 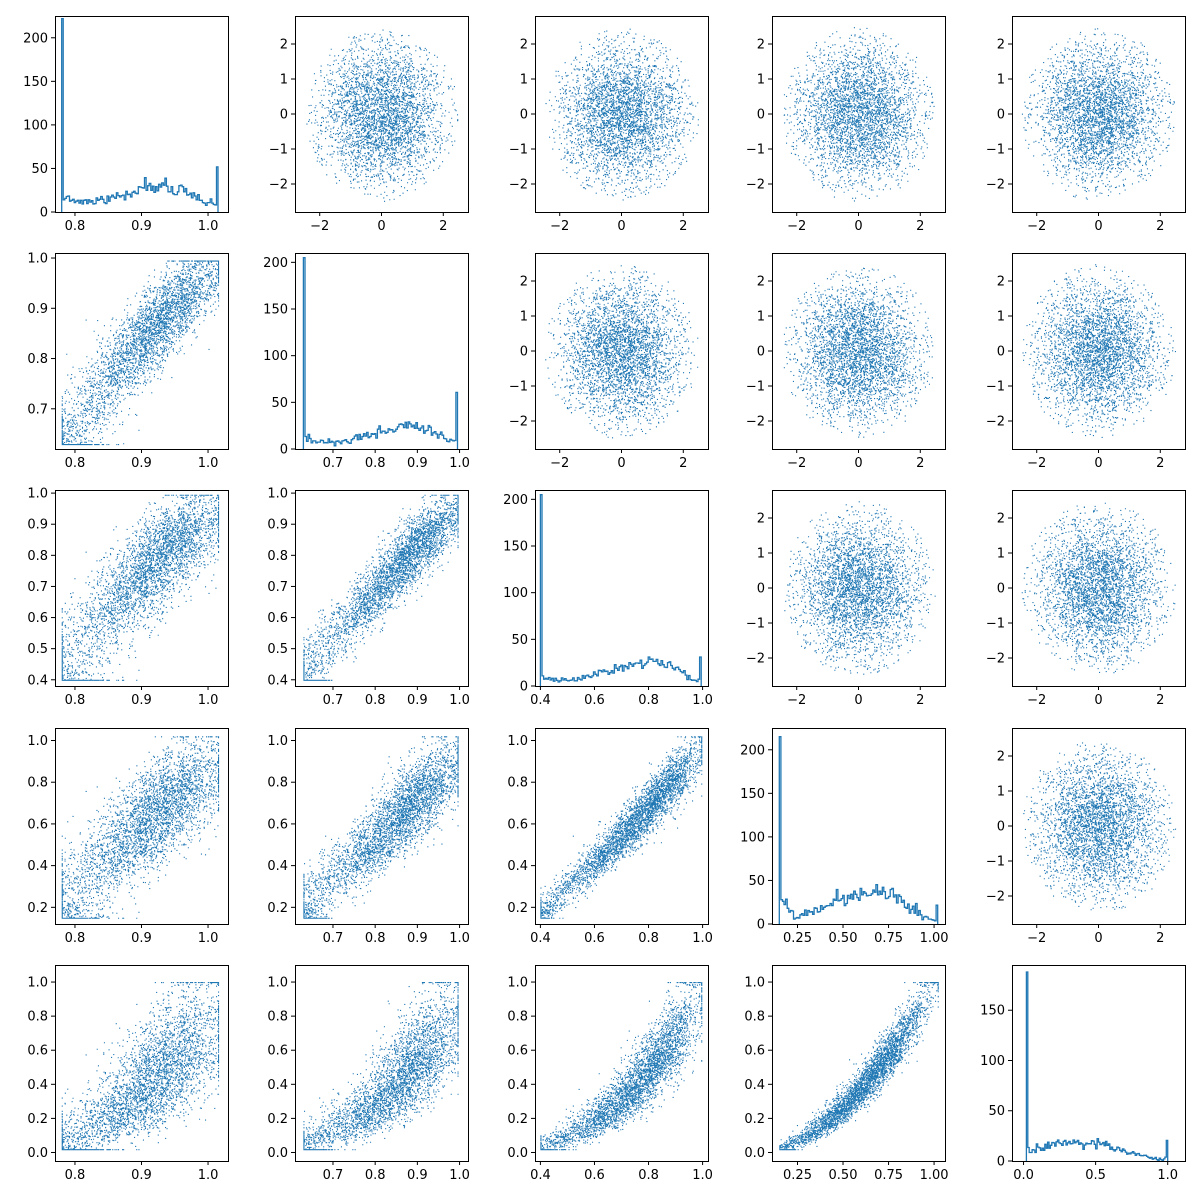 I want to click on y-tick-label: 200, so click(x=35, y=38).